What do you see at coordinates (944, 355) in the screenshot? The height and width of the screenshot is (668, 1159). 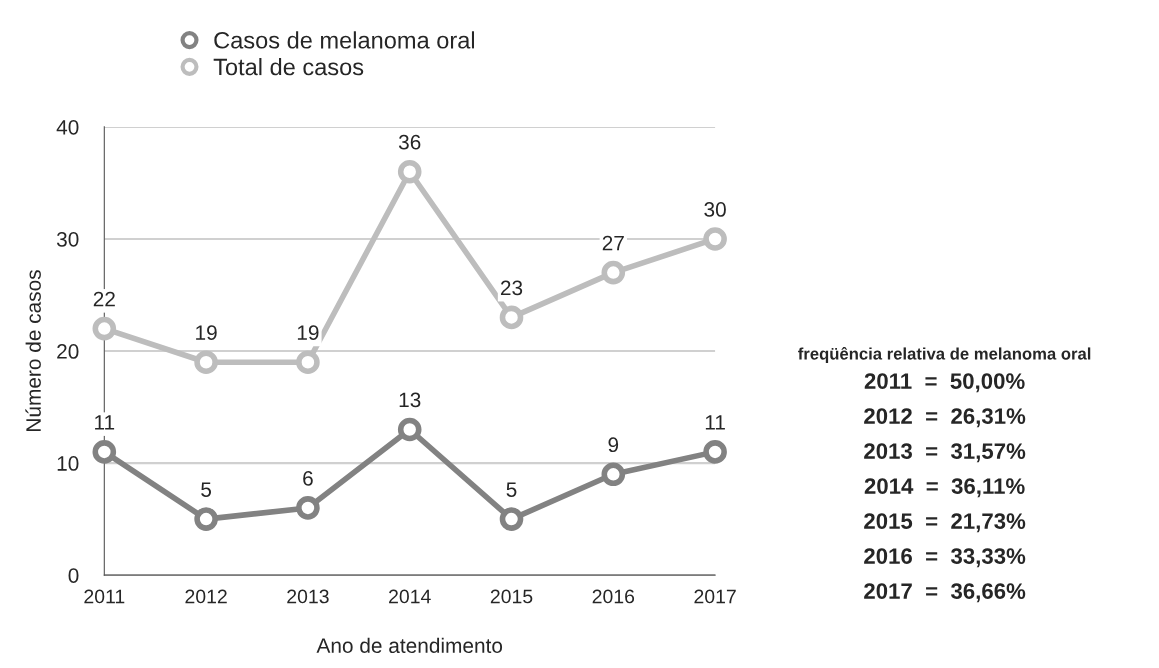 I see `text: freqüência relativa de melanoma oral` at bounding box center [944, 355].